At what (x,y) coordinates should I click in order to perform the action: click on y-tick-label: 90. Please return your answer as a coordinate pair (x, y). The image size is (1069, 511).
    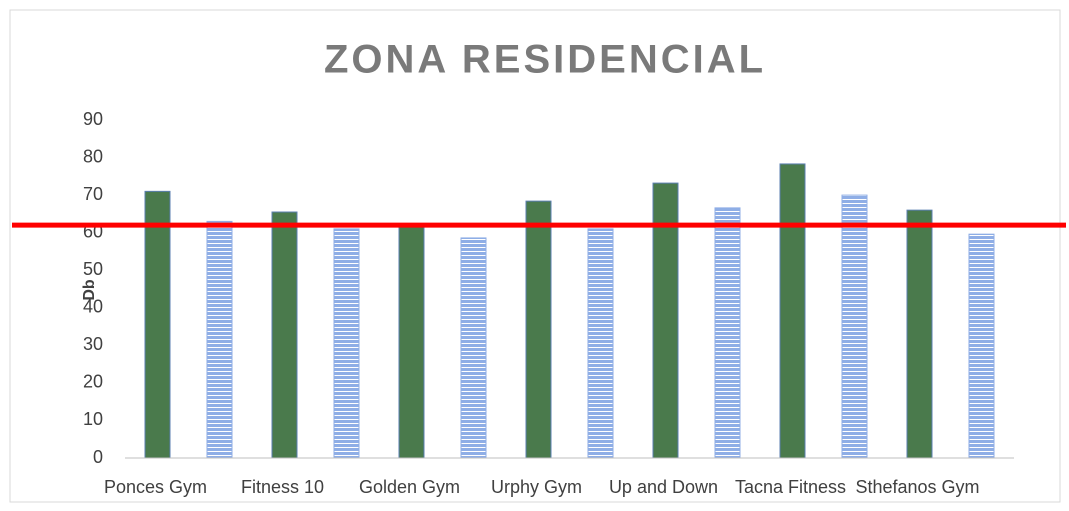
    Looking at the image, I should click on (93, 119).